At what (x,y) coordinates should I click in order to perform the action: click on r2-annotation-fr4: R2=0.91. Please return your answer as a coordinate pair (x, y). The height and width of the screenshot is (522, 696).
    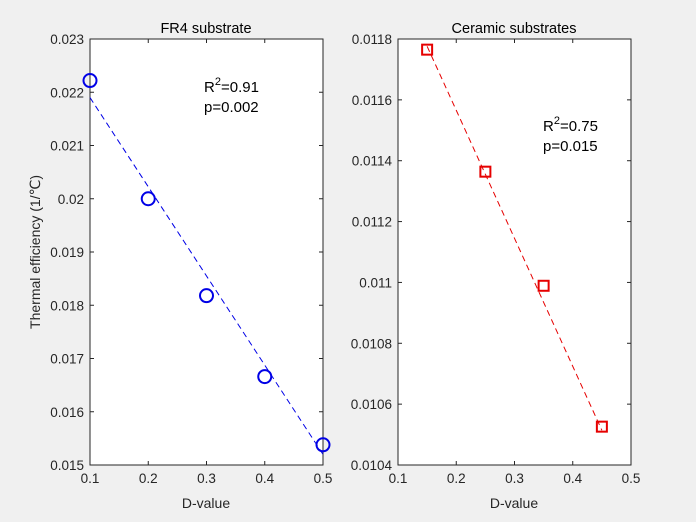
    Looking at the image, I should click on (231, 86).